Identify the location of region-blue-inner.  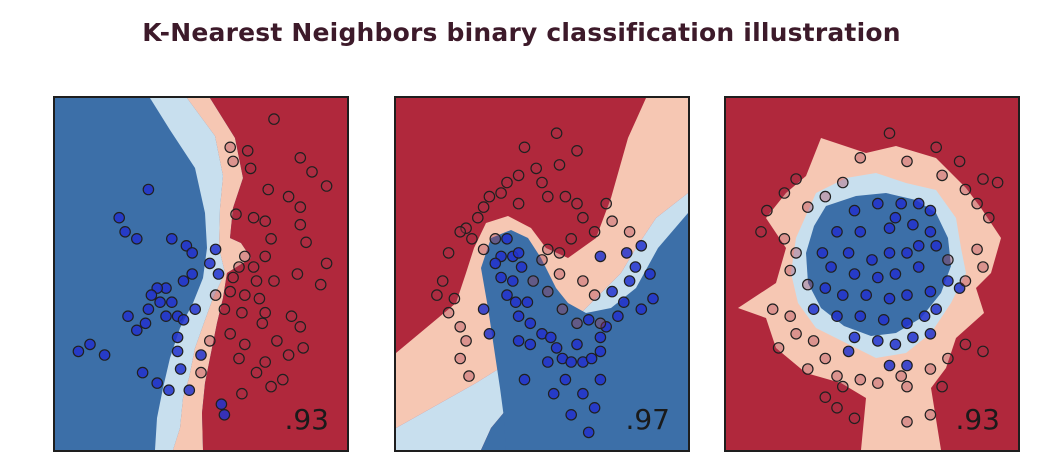
(584, 331).